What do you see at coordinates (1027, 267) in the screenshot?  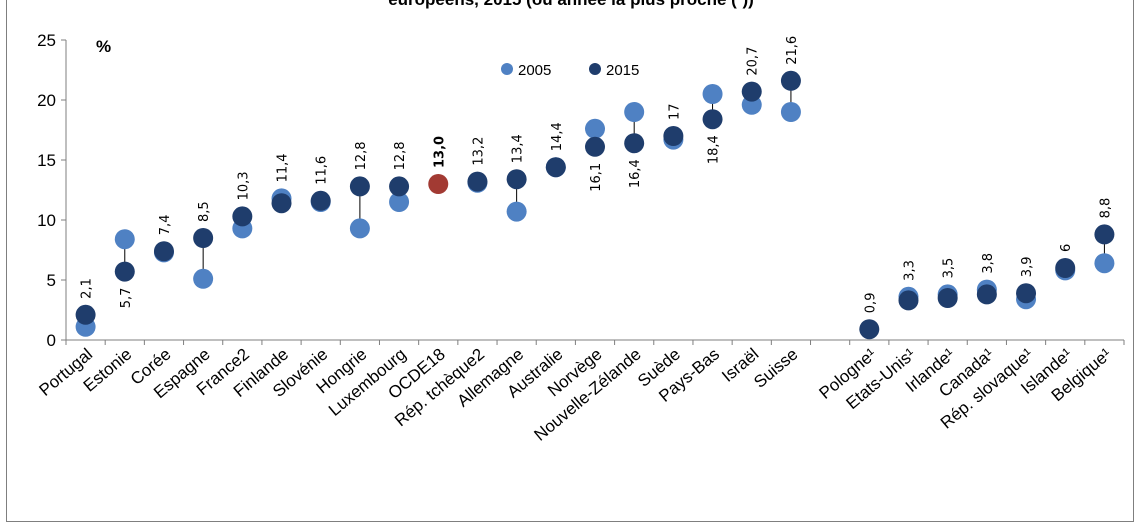 I see `data-label: 3,9` at bounding box center [1027, 267].